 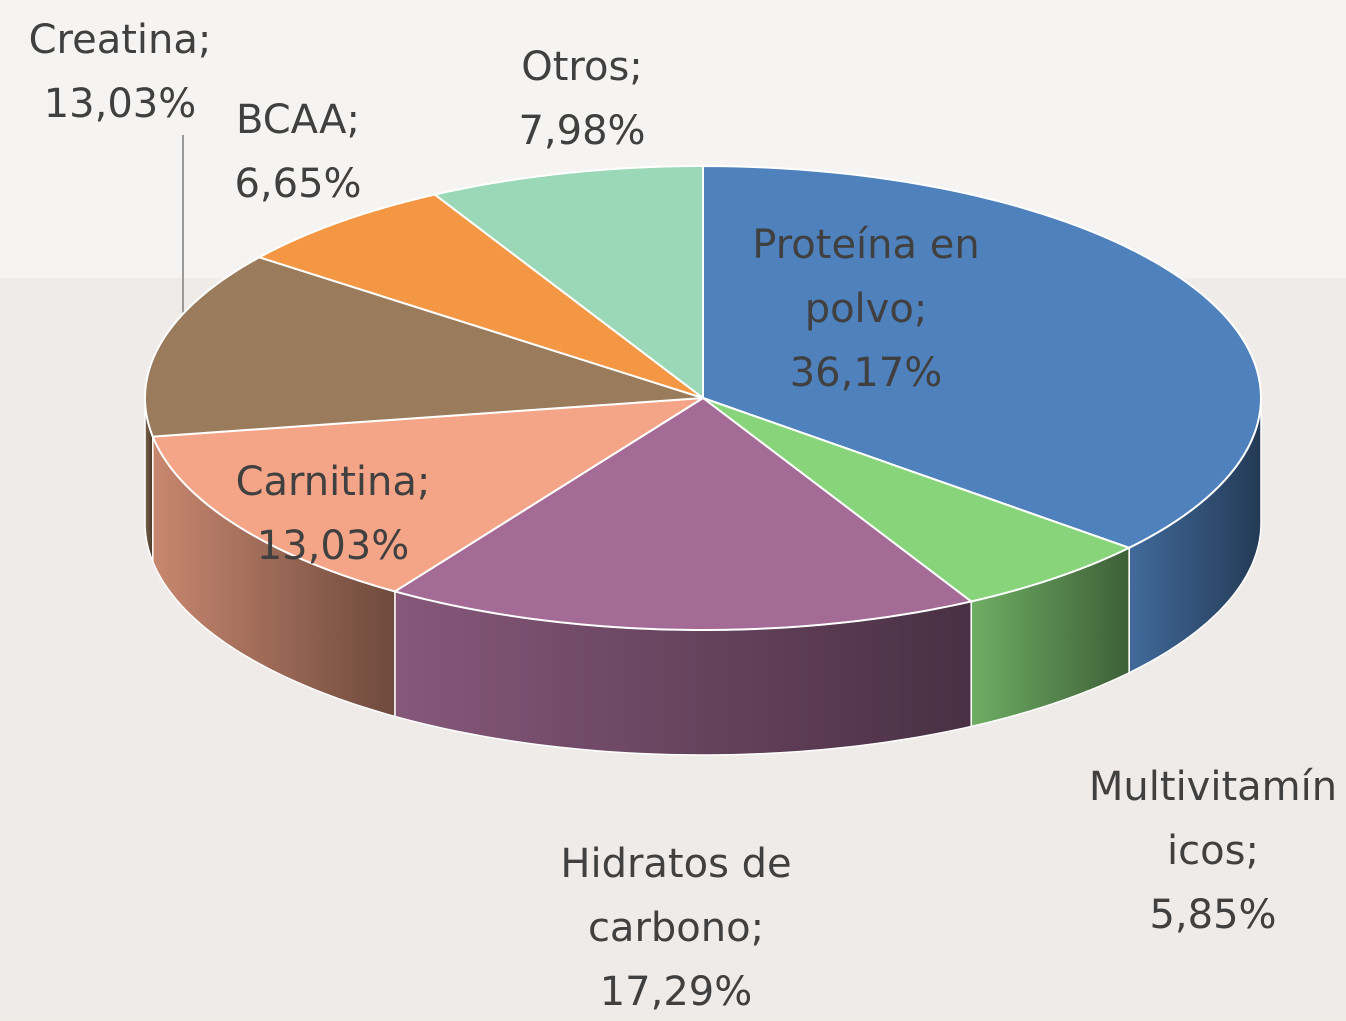 I want to click on label-part: Creatina, so click(x=113, y=40).